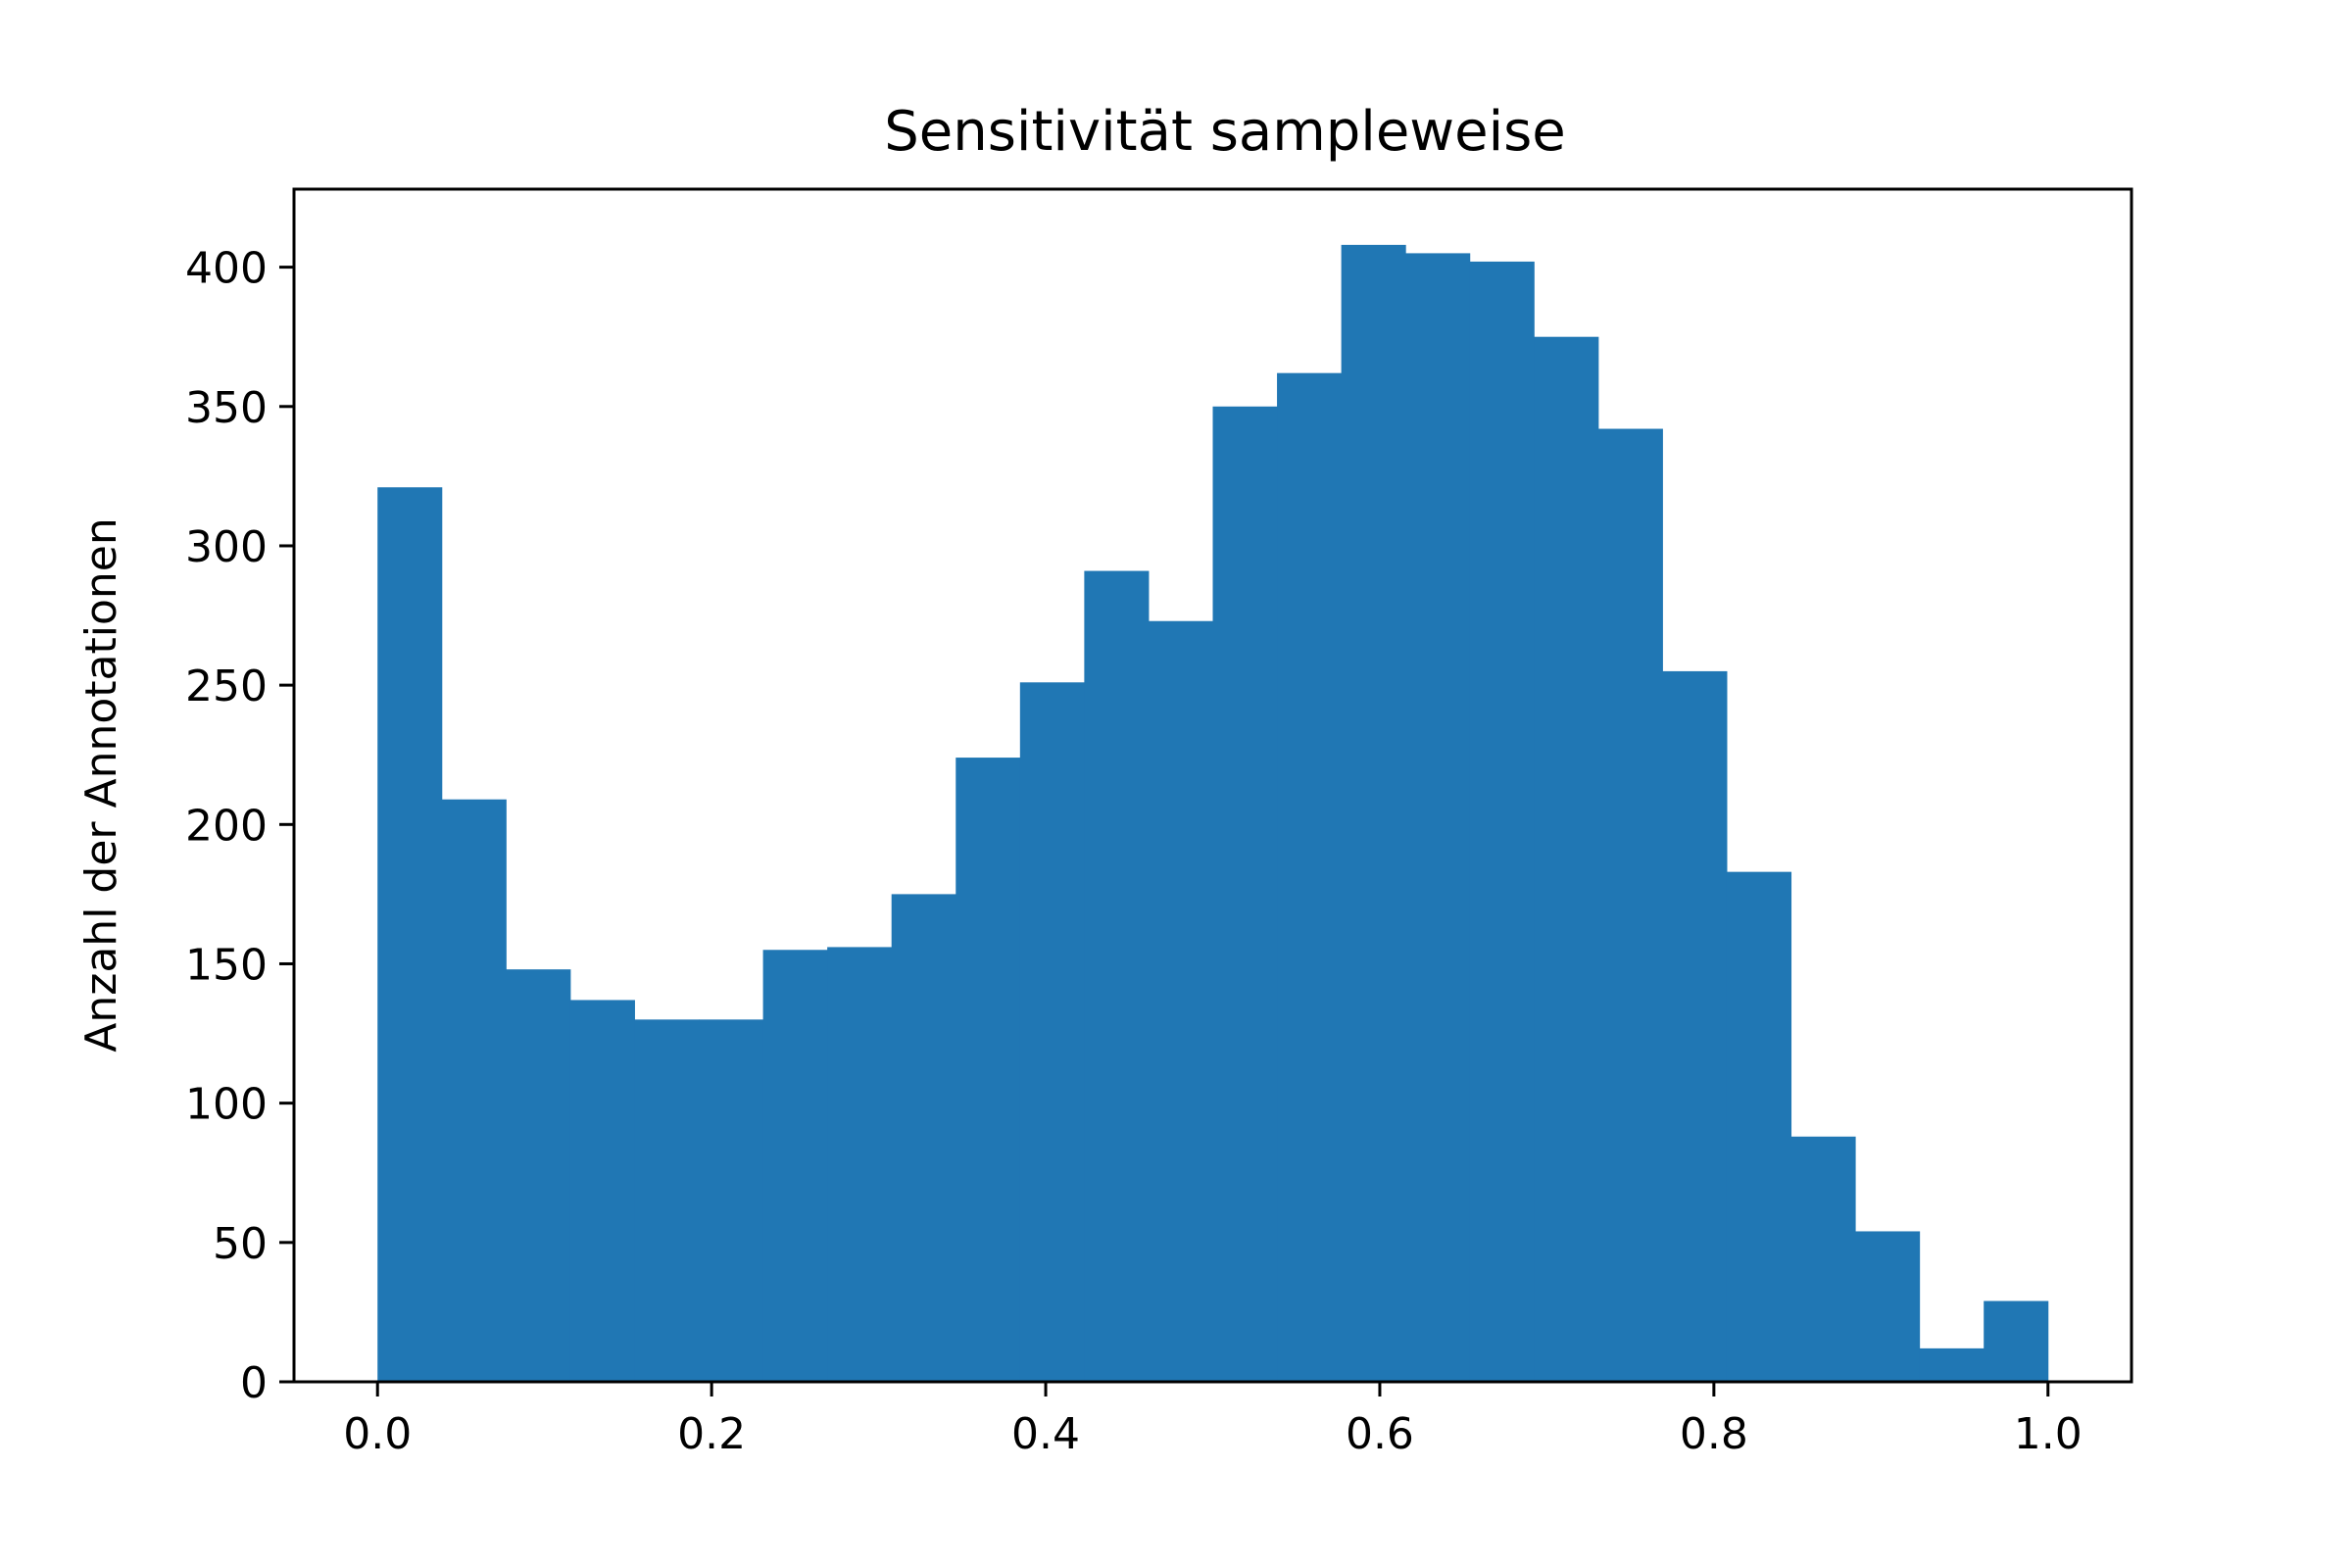 This screenshot has height=1568, width=2352. I want to click on x-tick-label: 0.2, so click(711, 1434).